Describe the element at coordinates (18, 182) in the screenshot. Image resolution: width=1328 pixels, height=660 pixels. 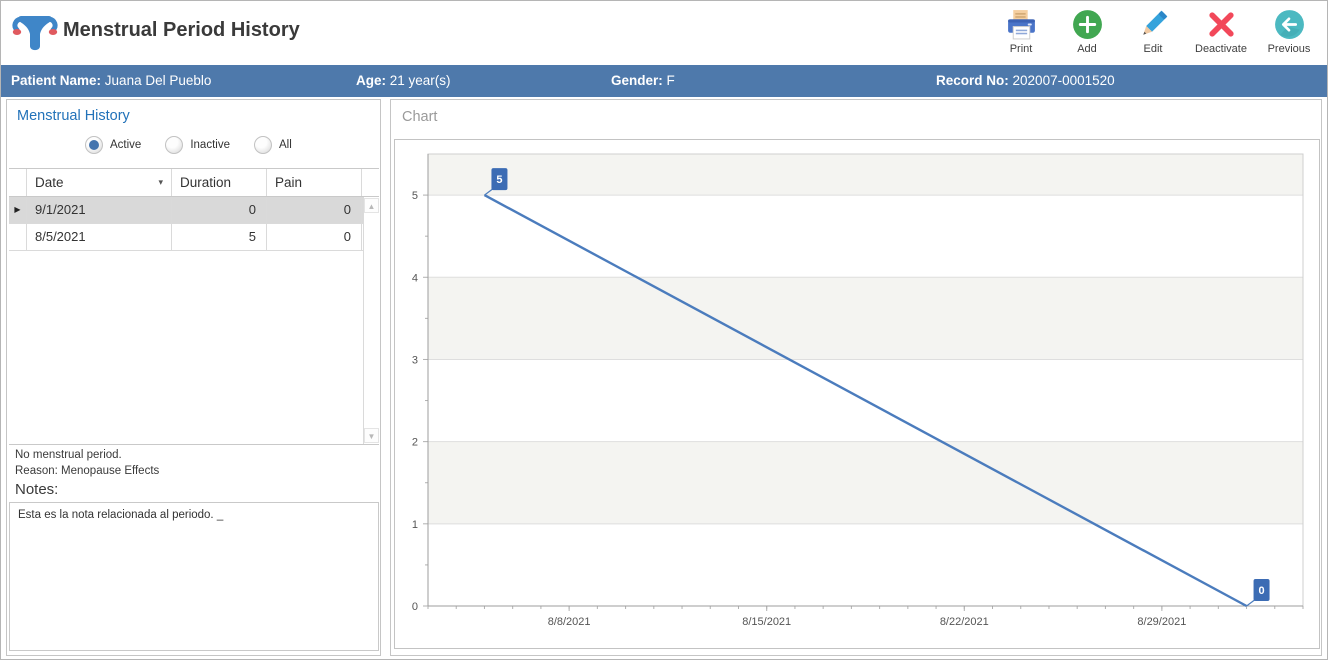
I see `marker-column-header` at that location.